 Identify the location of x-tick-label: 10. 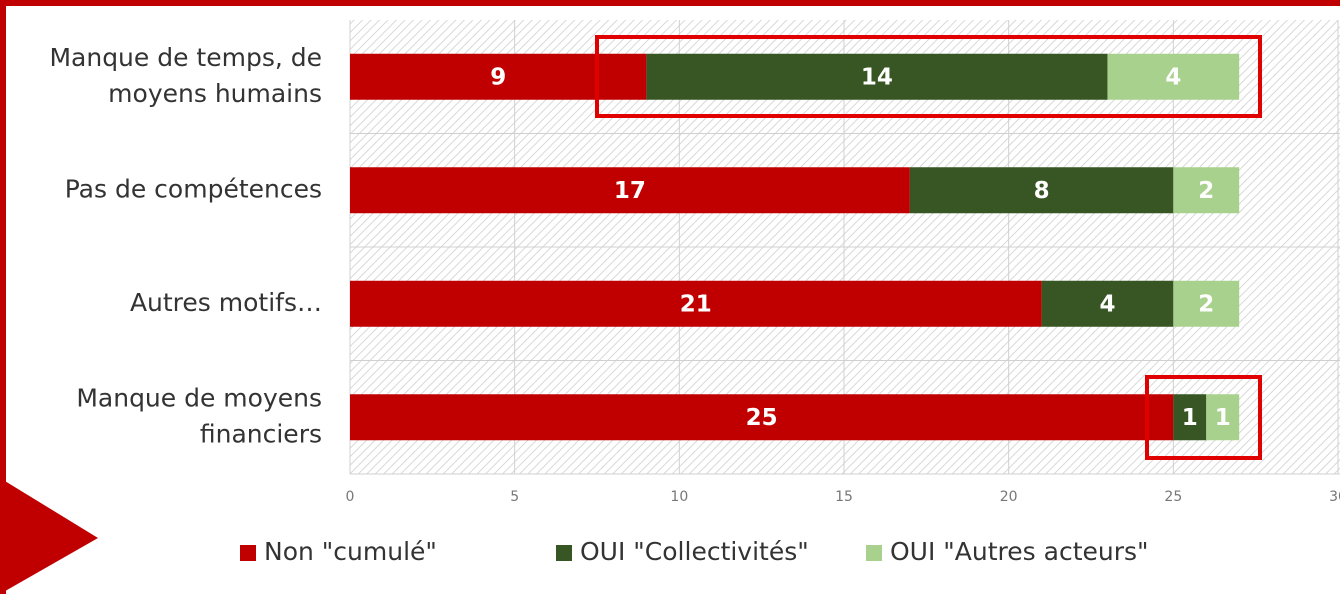
(679, 497).